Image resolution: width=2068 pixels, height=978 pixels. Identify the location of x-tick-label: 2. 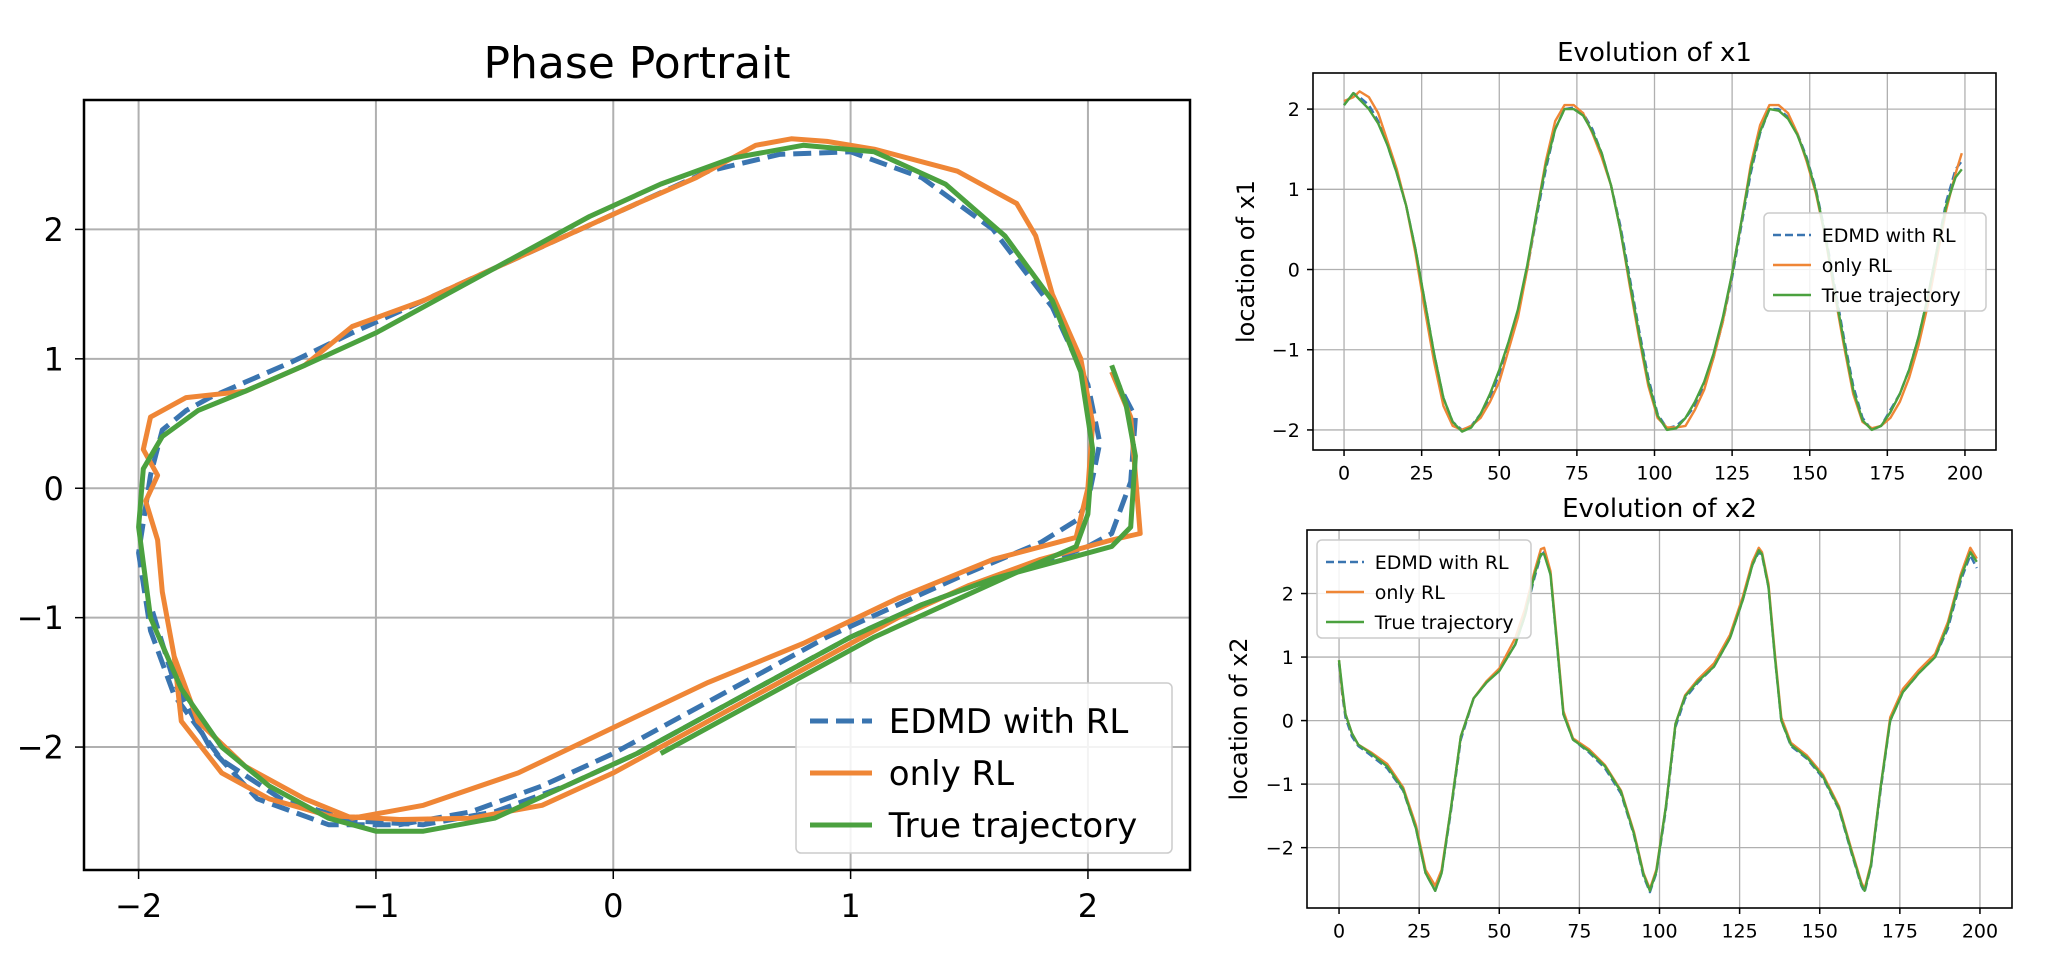
(1088, 906).